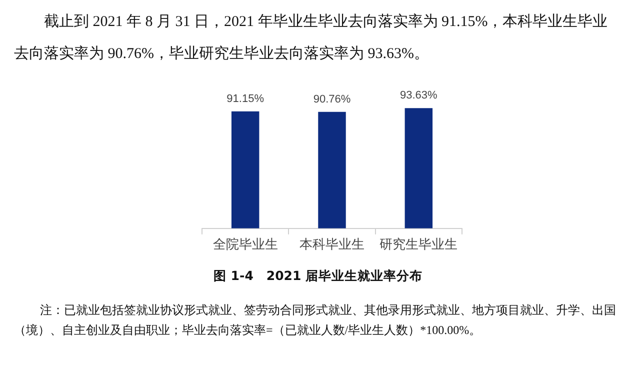 The image size is (636, 370). What do you see at coordinates (315, 320) in the screenshot?
I see `text: 注：已就业包括签就业协议形式就业、签劳动合同形式就业、其他录用形式就业、地方项目就业、升学、出国（境）、自主创业及自由职业；毕业去向落实率=（已就业人数/毕业生人数）*100.00%。` at bounding box center [315, 320].